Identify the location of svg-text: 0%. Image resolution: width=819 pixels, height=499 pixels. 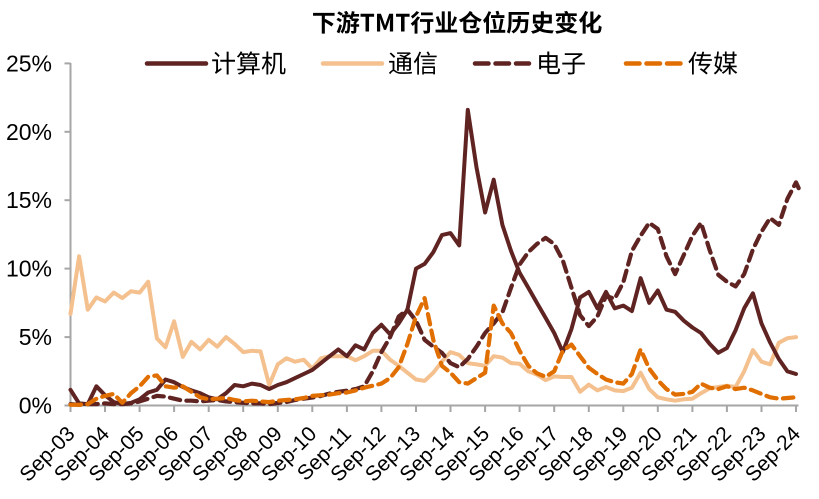
(35, 406).